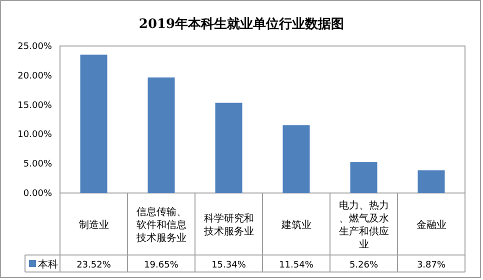 This screenshot has height=280, width=483. I want to click on chart-title: 2019年本科生就业单位行业数据图, so click(241, 24).